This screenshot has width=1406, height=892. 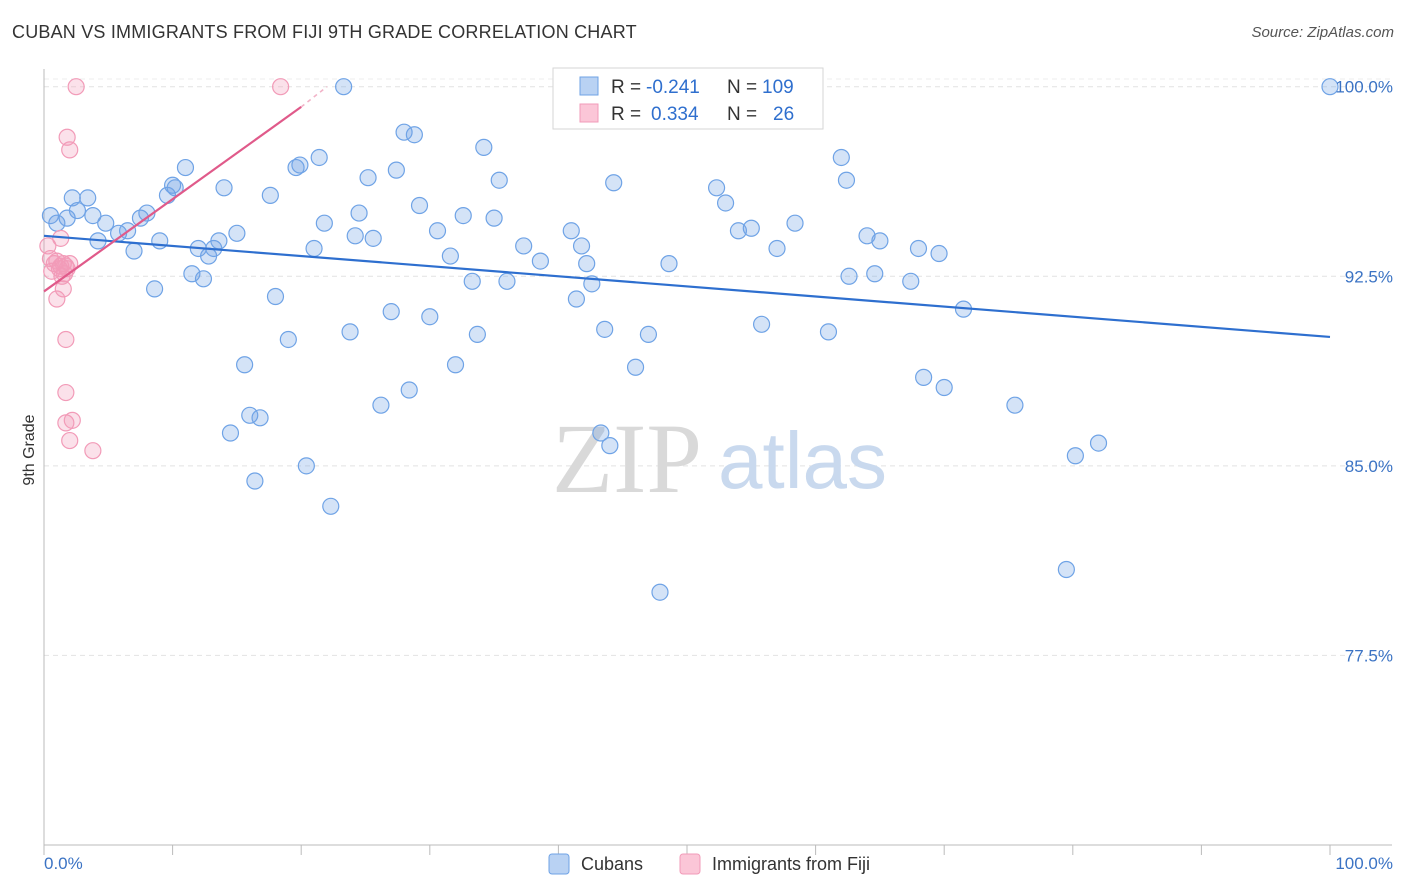 I want to click on y-tick-label-3: 77.5%, so click(x=1369, y=655).